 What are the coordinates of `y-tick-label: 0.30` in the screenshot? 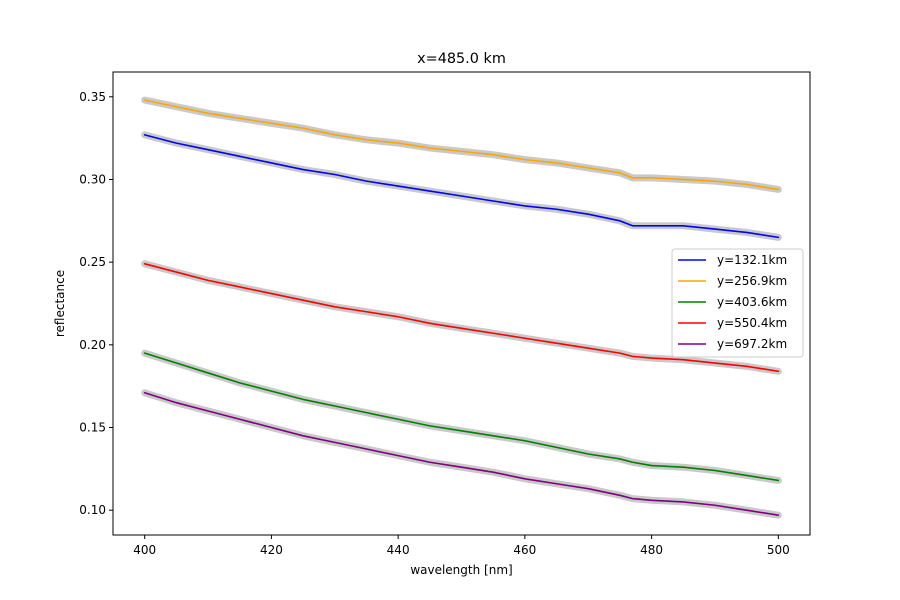 It's located at (92, 179).